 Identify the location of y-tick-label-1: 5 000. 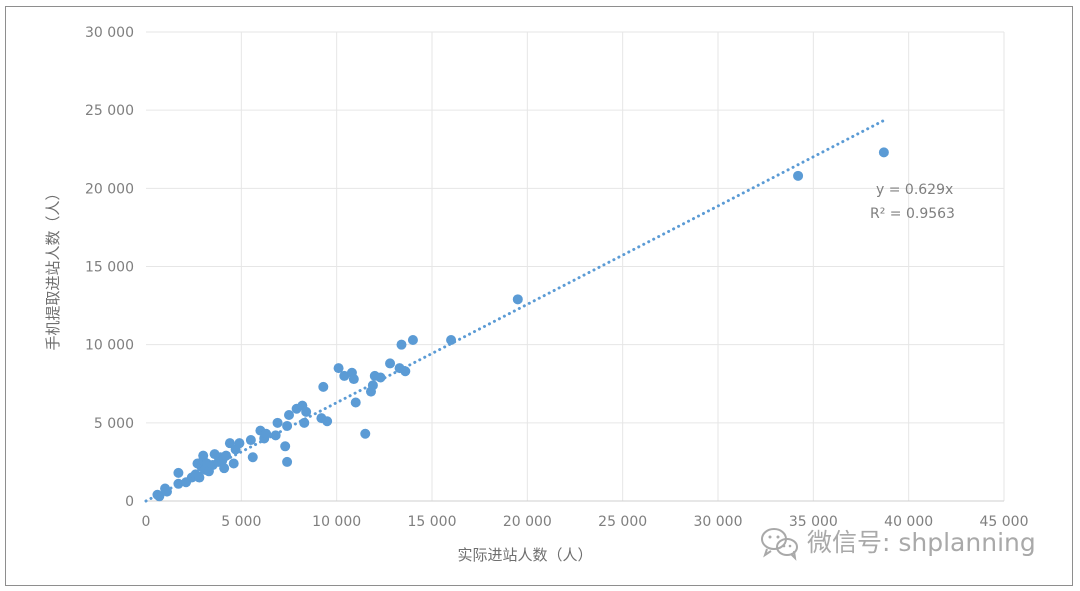
(114, 424).